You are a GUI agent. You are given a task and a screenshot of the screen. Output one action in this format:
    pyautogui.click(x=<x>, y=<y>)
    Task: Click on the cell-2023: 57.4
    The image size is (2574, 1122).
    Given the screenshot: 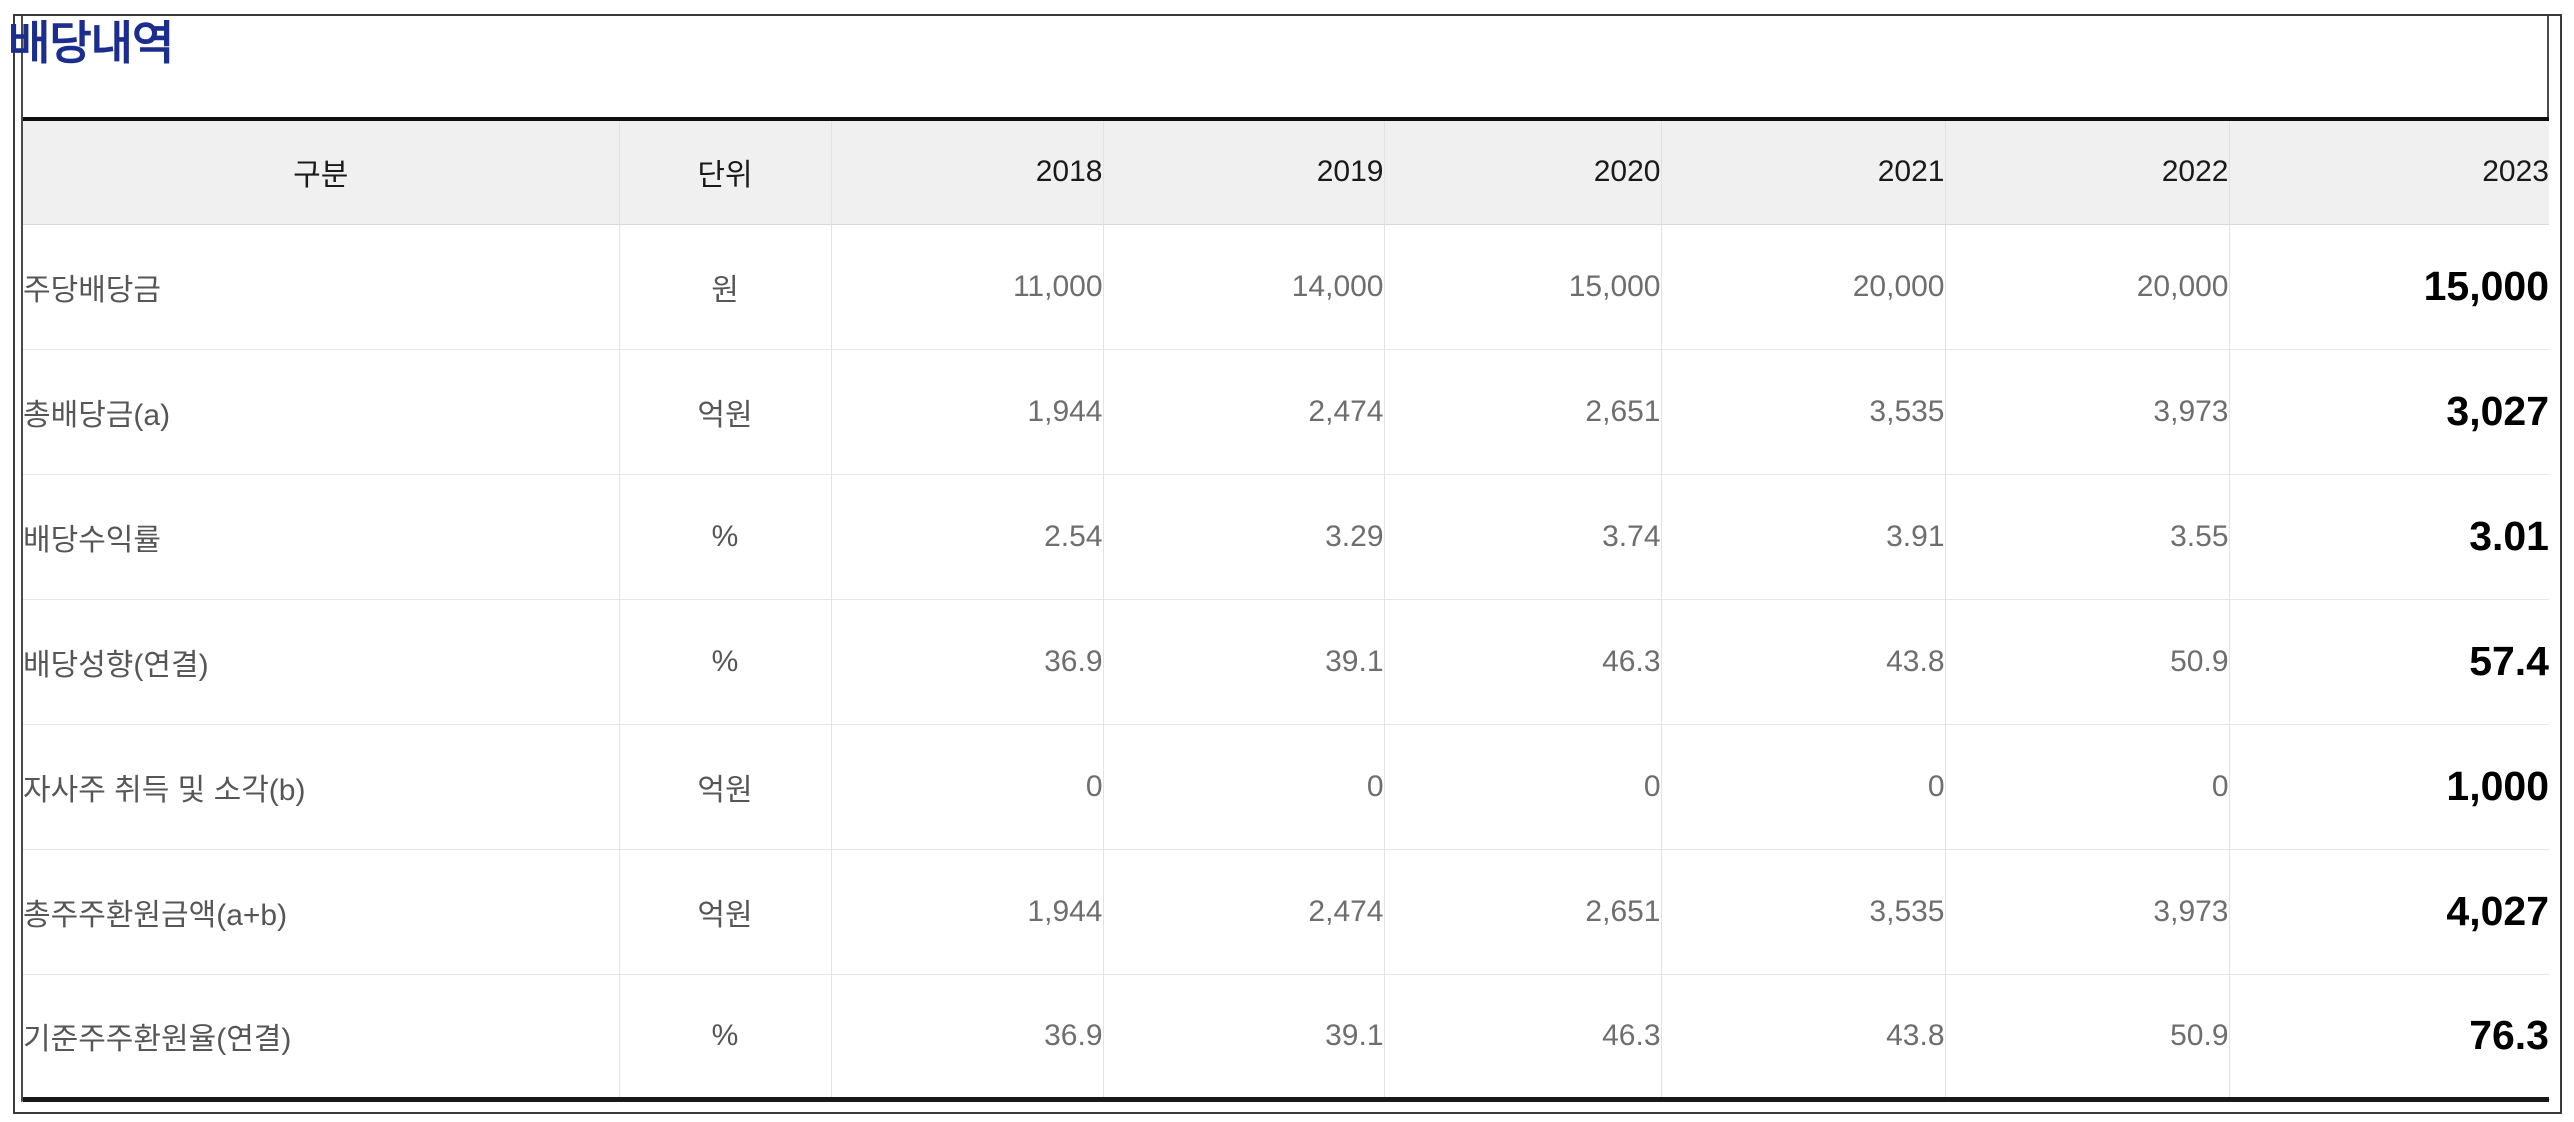 What is the action you would take?
    pyautogui.click(x=2388, y=661)
    